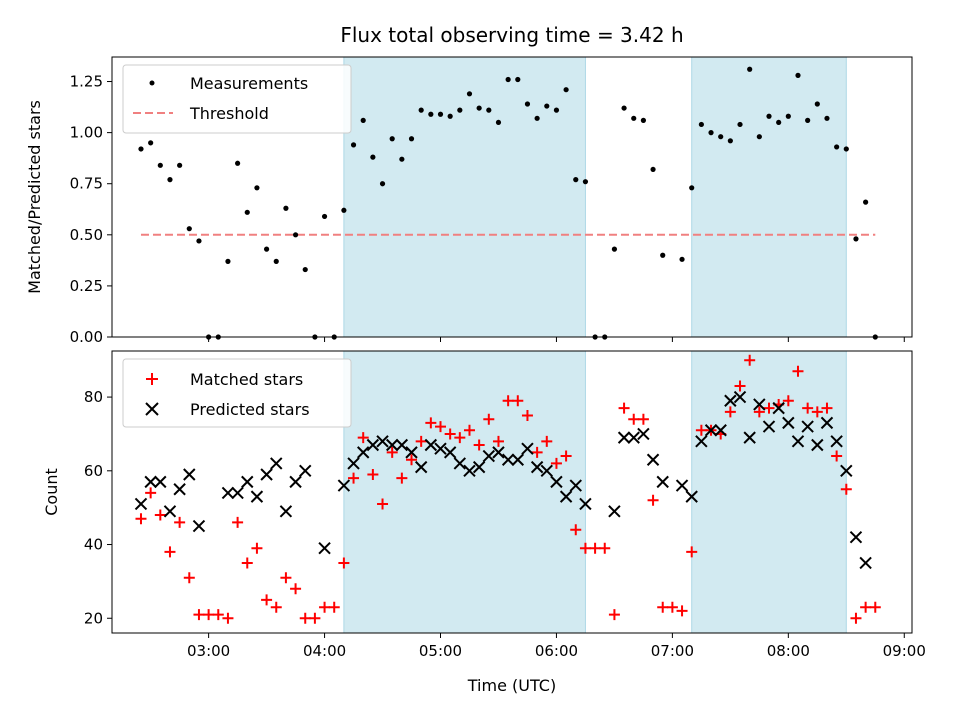  What do you see at coordinates (511, 685) in the screenshot?
I see `x-axis-label: Time (UTC)` at bounding box center [511, 685].